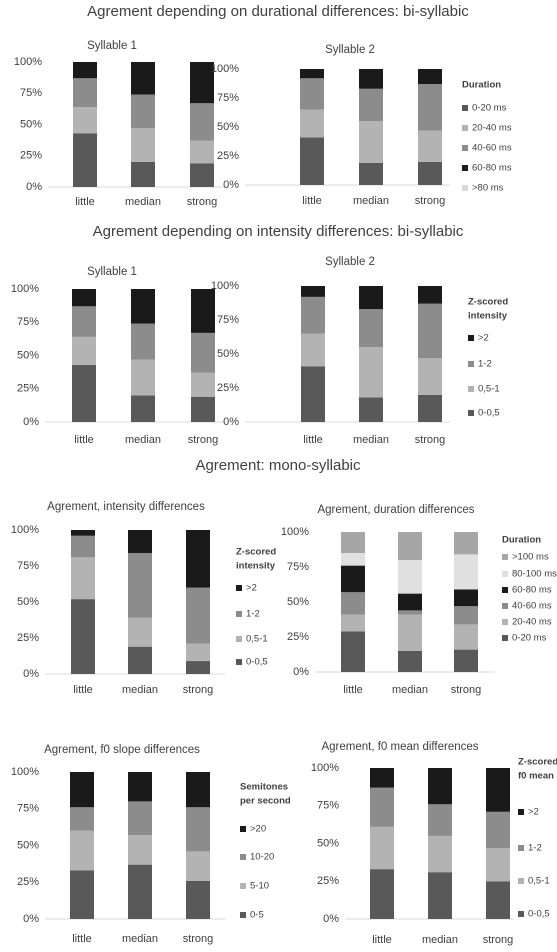 Image resolution: width=557 pixels, height=952 pixels. Describe the element at coordinates (530, 557) in the screenshot. I see `legend-label: >100 ms` at that location.